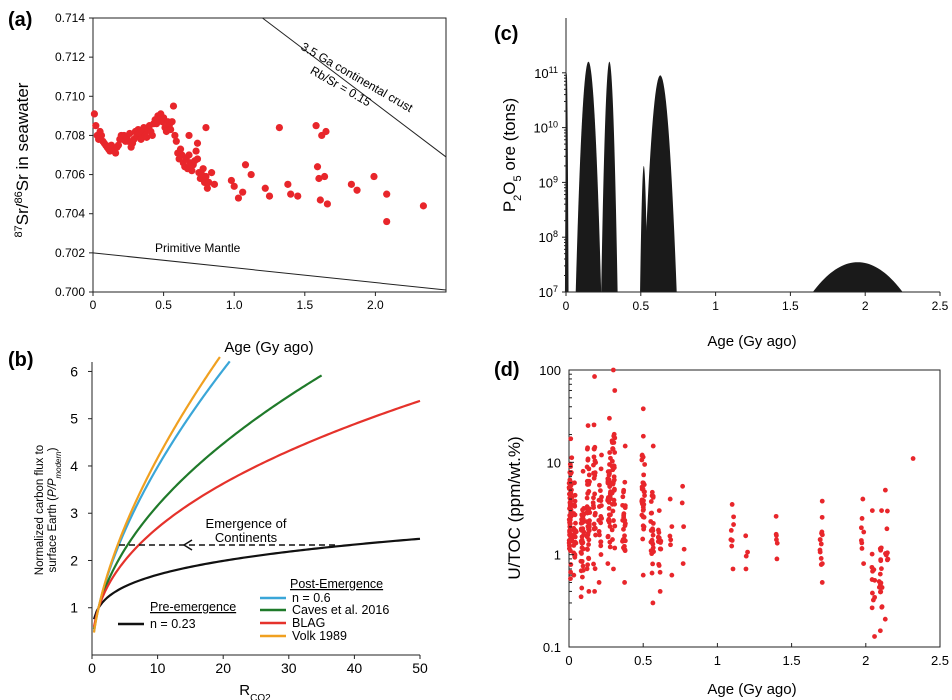 This screenshot has width=952, height=700. I want to click on panel-d-y-label: U/TOC (ppm/wt.%), so click(514, 507).